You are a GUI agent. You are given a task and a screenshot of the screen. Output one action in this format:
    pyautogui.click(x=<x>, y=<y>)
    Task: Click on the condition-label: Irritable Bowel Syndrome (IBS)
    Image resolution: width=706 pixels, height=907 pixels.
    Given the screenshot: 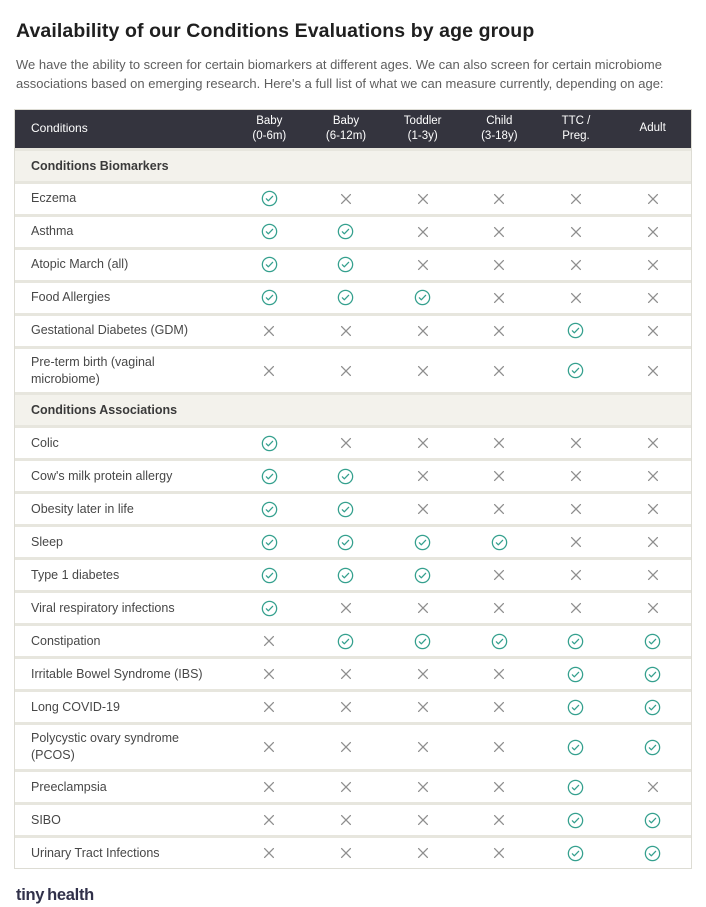 What is the action you would take?
    pyautogui.click(x=117, y=674)
    